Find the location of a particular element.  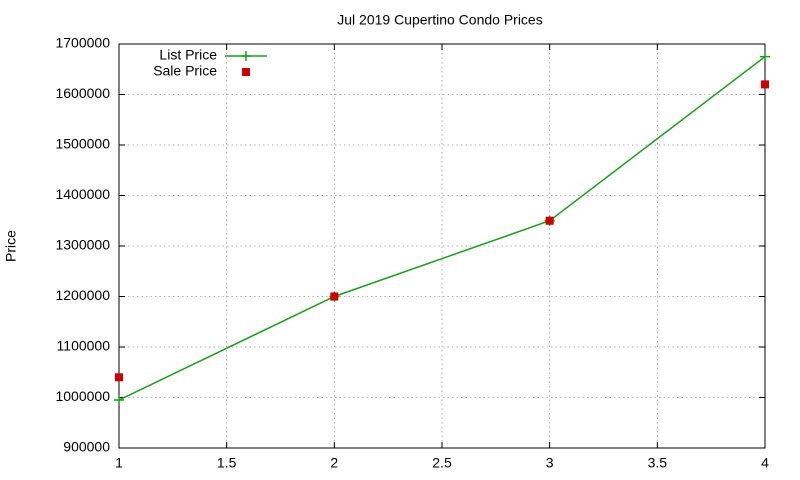

y-axis-label: Price is located at coordinates (11, 246).